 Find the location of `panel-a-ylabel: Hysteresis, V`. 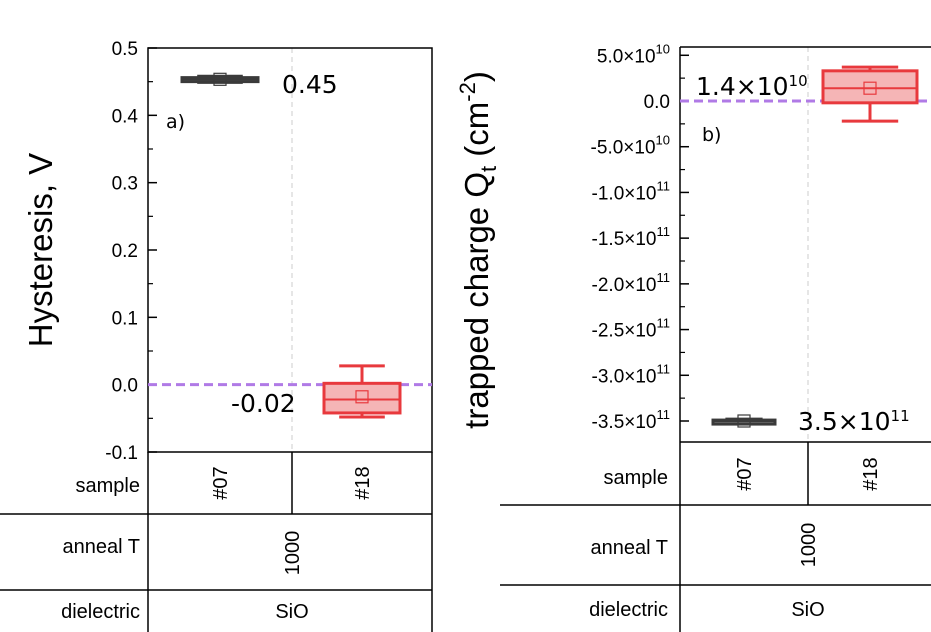

panel-a-ylabel: Hysteresis, V is located at coordinates (40, 250).